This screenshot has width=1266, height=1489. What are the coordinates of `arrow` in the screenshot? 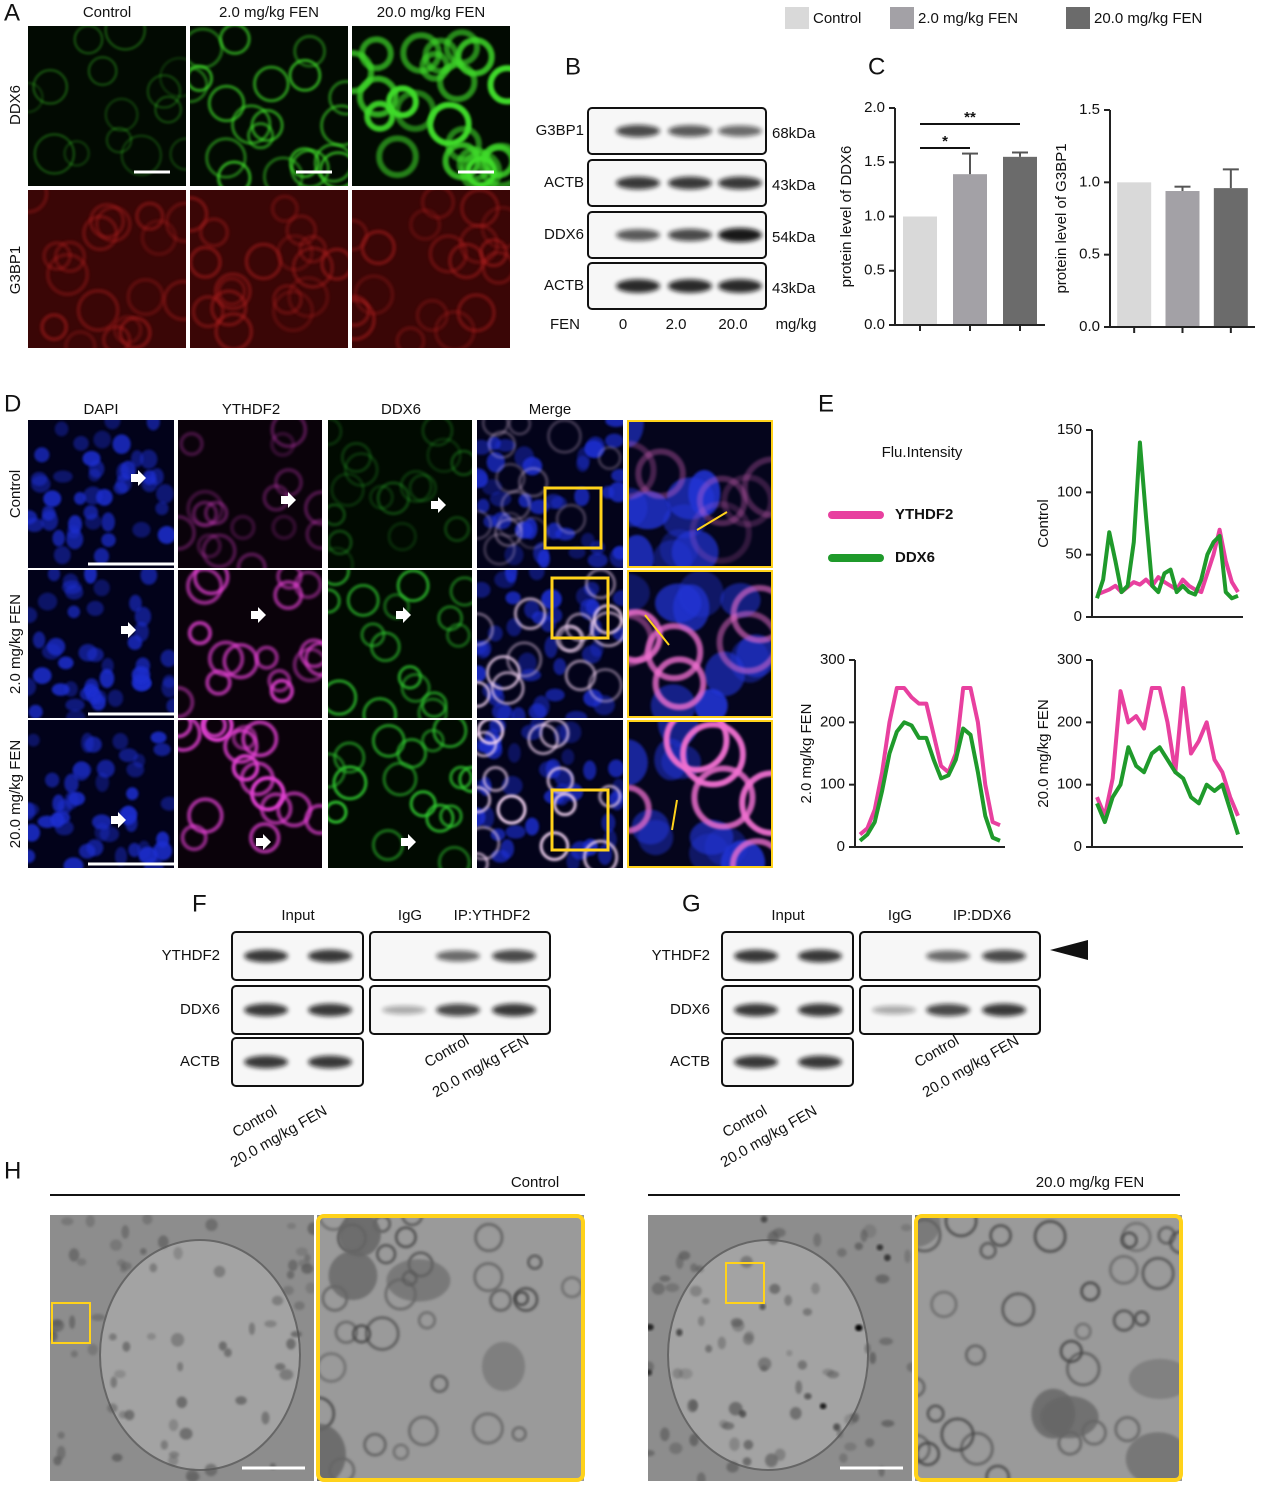 It's located at (263, 842).